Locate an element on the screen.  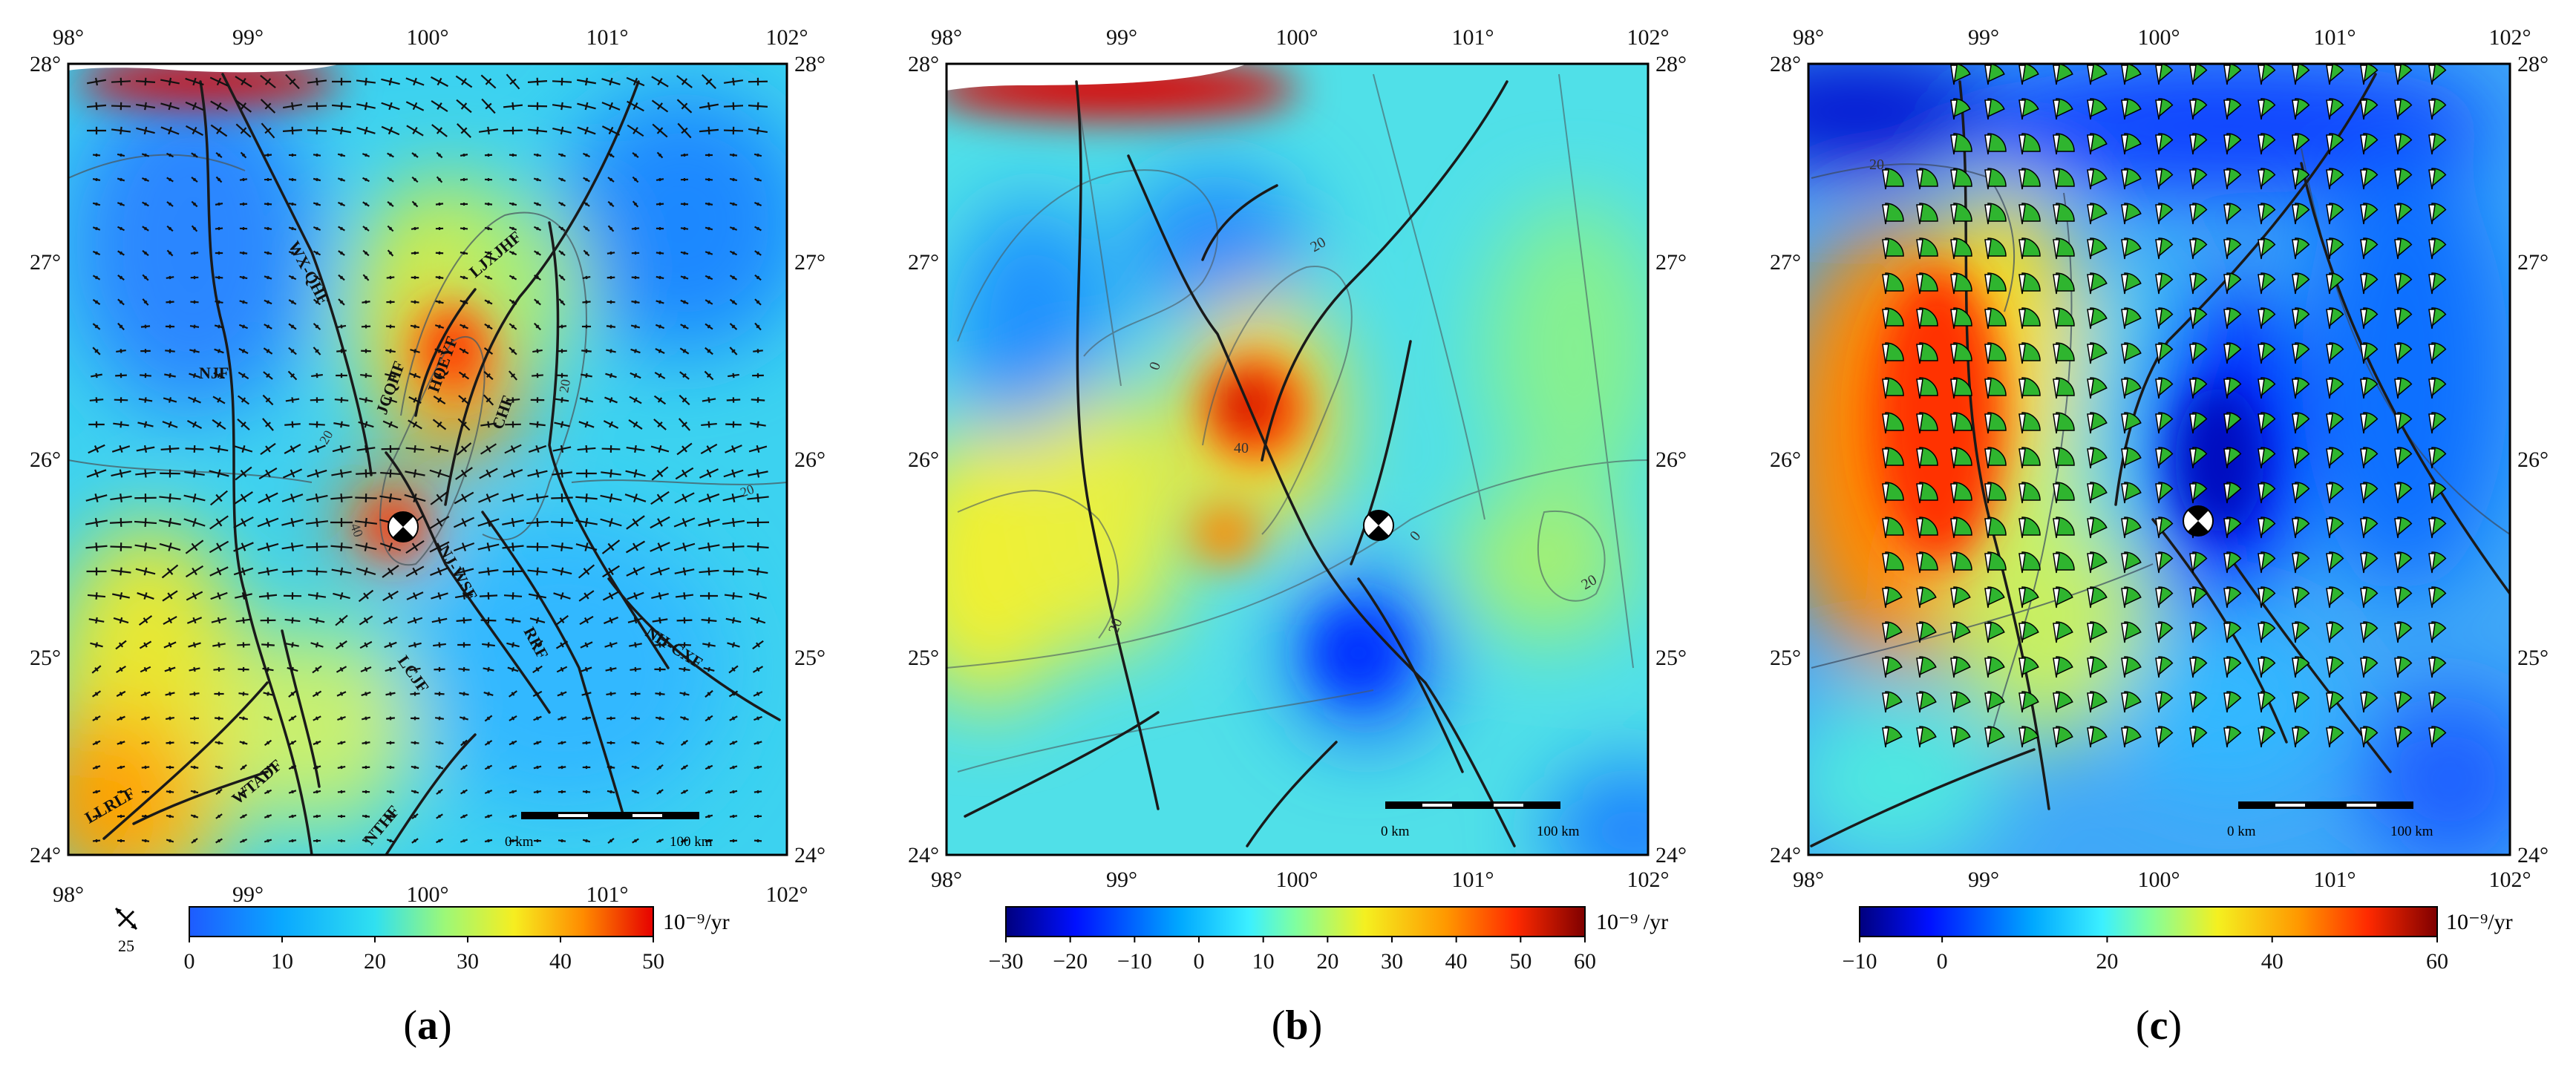
colorbar-tick-label: −10 is located at coordinates (1860, 961).